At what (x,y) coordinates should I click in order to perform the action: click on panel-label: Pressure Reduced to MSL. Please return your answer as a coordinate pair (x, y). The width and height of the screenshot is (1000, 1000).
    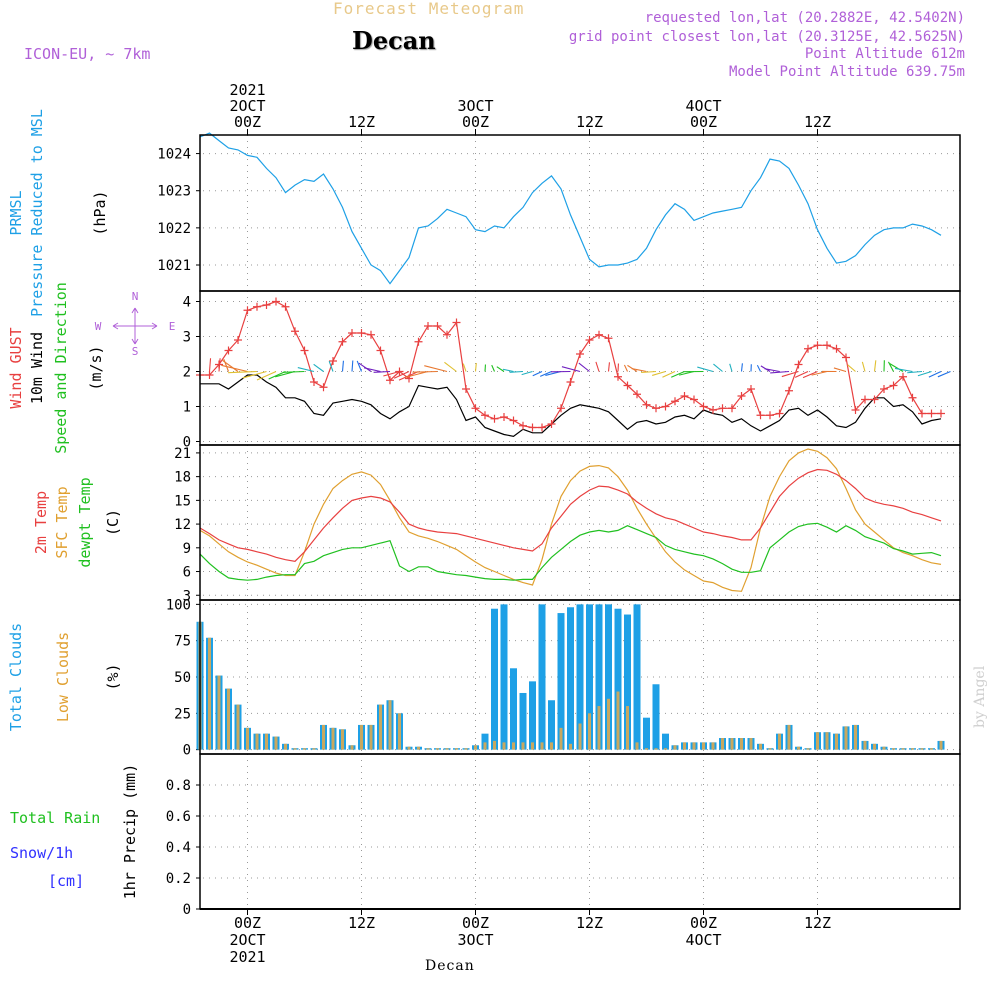
    Looking at the image, I should click on (37, 213).